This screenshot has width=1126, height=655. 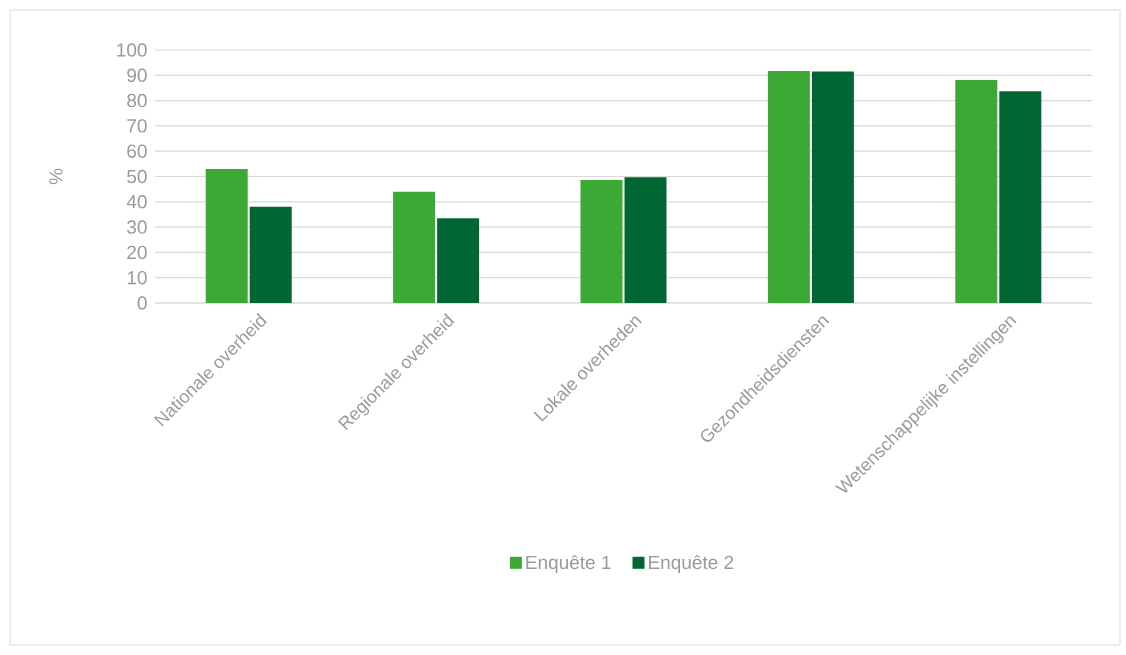 I want to click on y-axis-title: %, so click(x=56, y=176).